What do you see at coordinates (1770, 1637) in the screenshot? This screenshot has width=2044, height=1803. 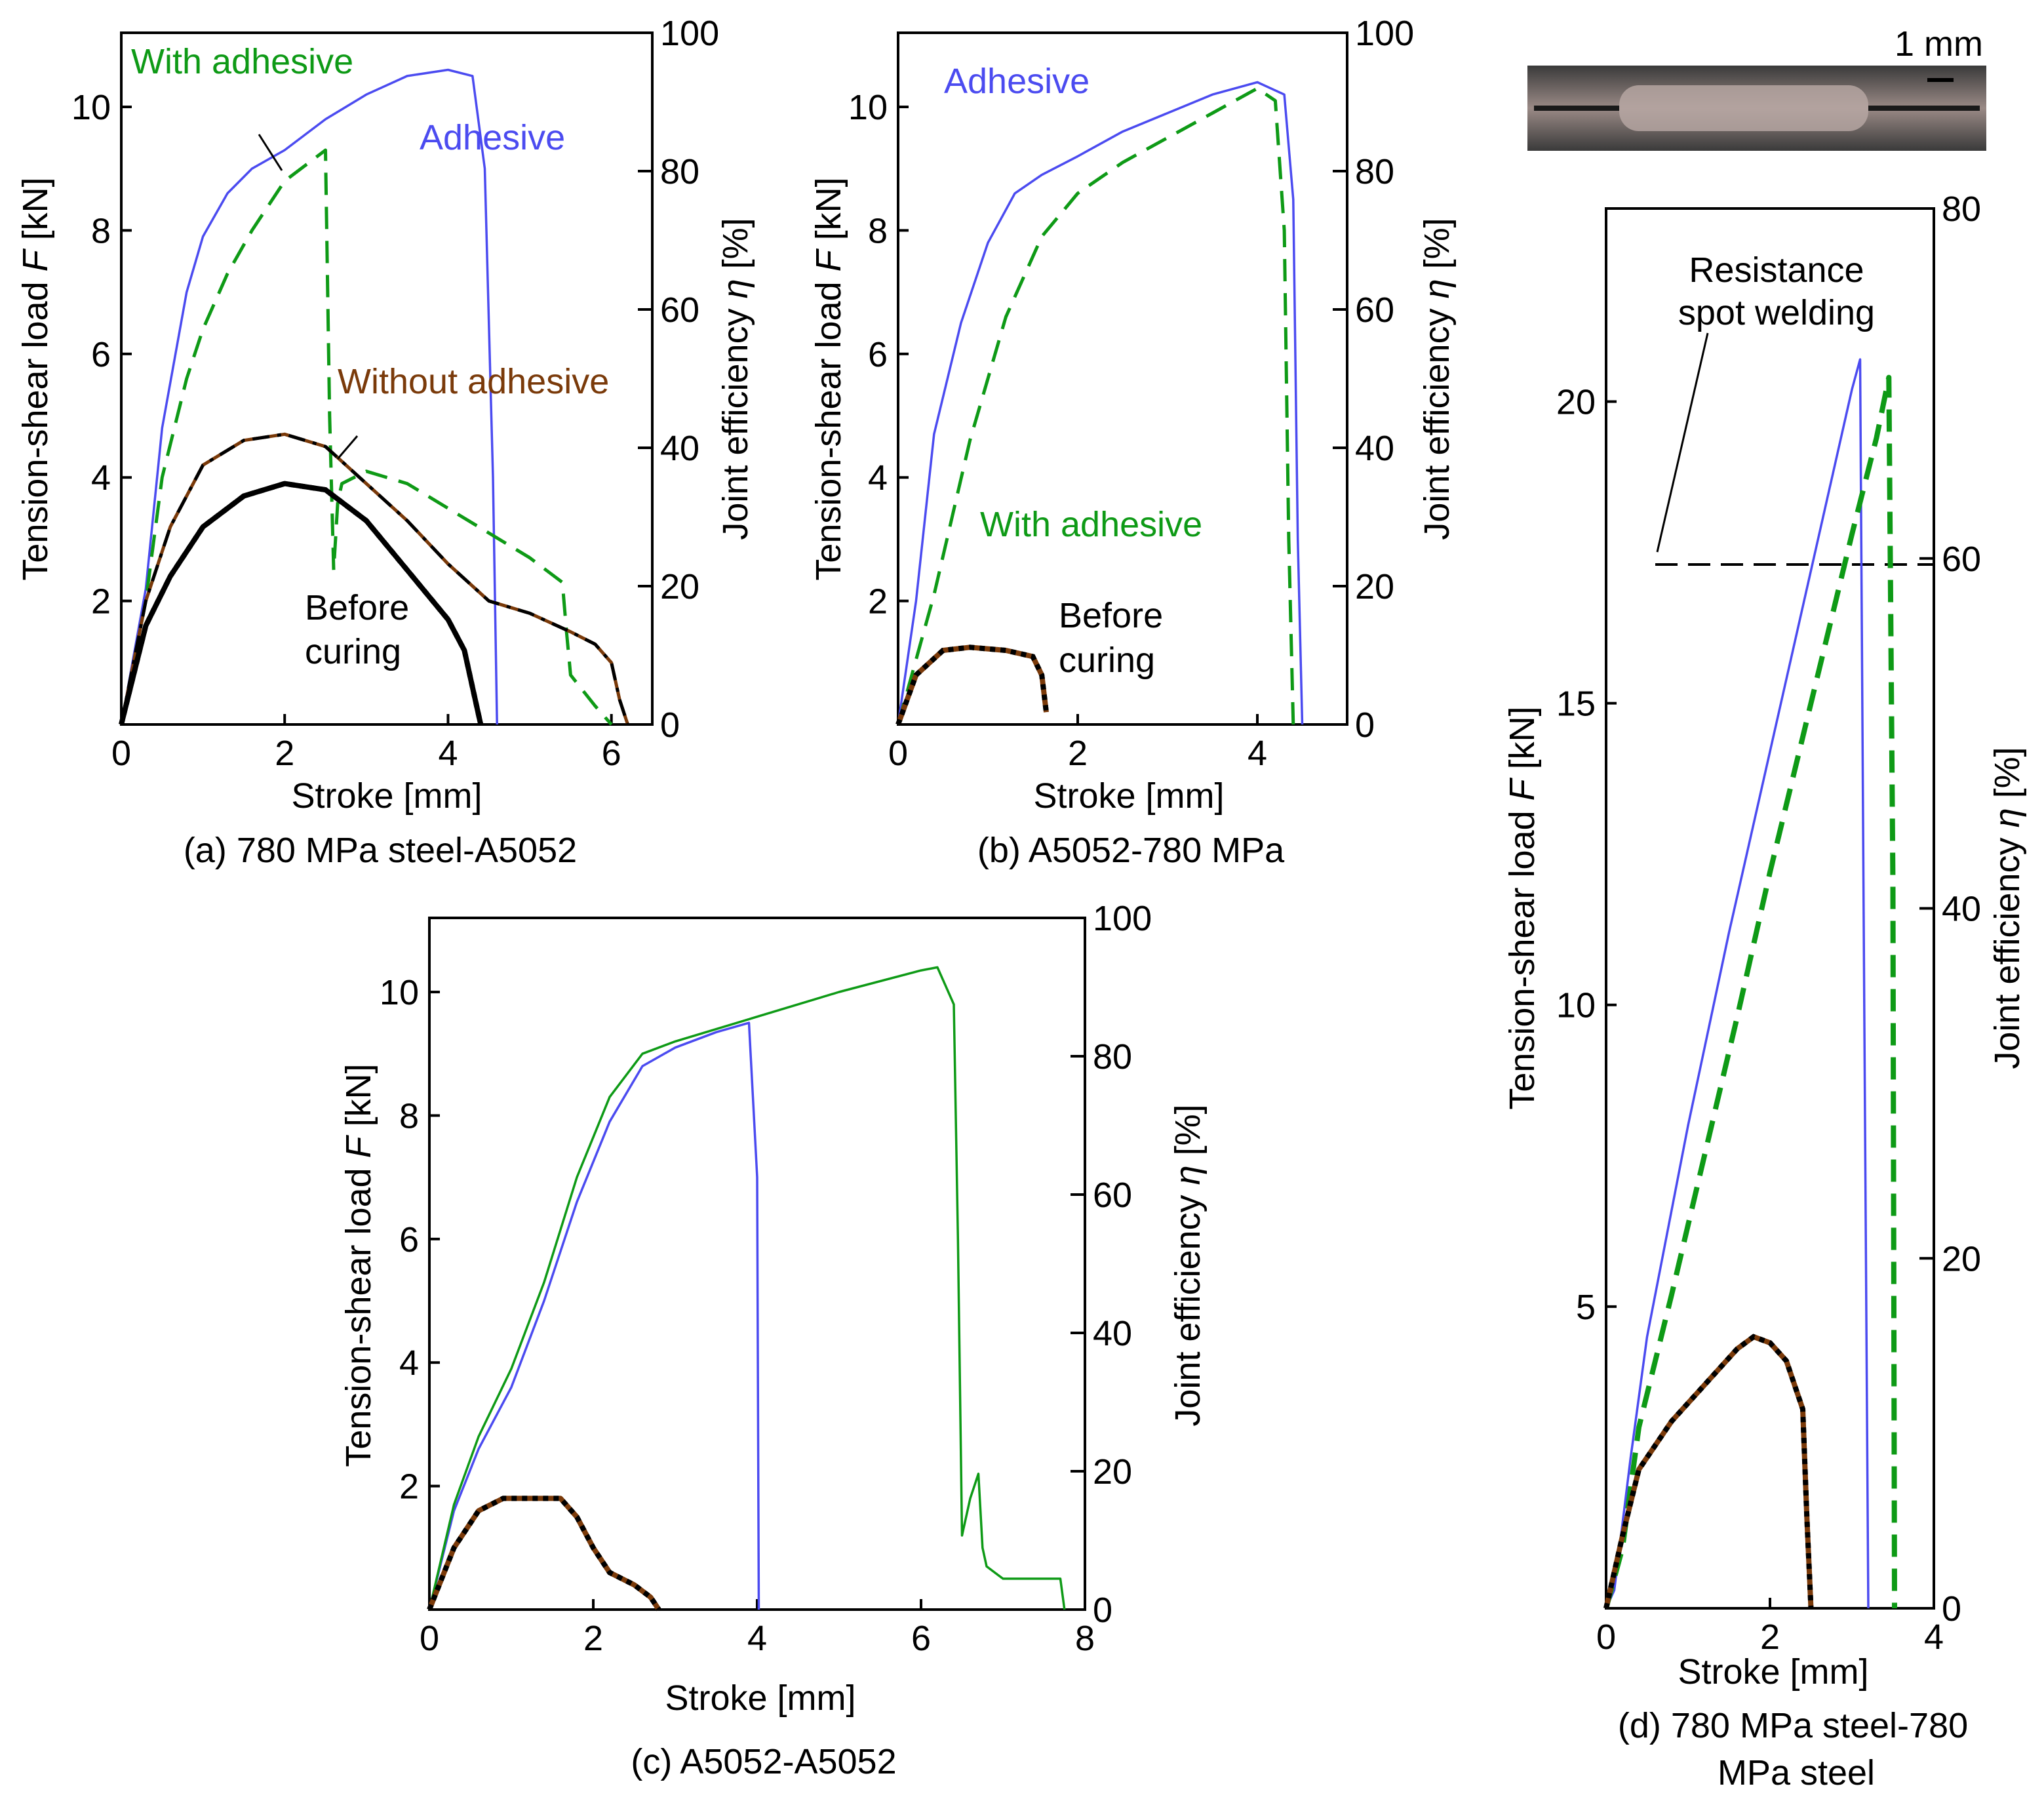 I see `chart-d-xtick-label: 2` at bounding box center [1770, 1637].